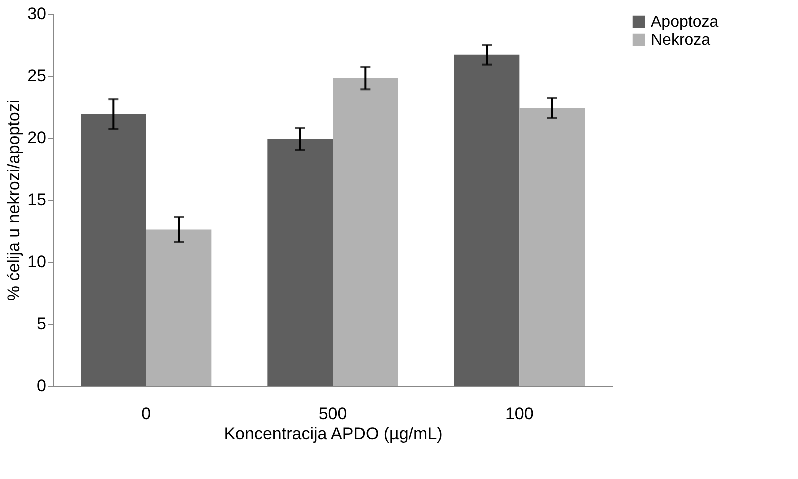 This screenshot has height=479, width=798. Describe the element at coordinates (333, 414) in the screenshot. I see `x-tick-label: 500` at that location.